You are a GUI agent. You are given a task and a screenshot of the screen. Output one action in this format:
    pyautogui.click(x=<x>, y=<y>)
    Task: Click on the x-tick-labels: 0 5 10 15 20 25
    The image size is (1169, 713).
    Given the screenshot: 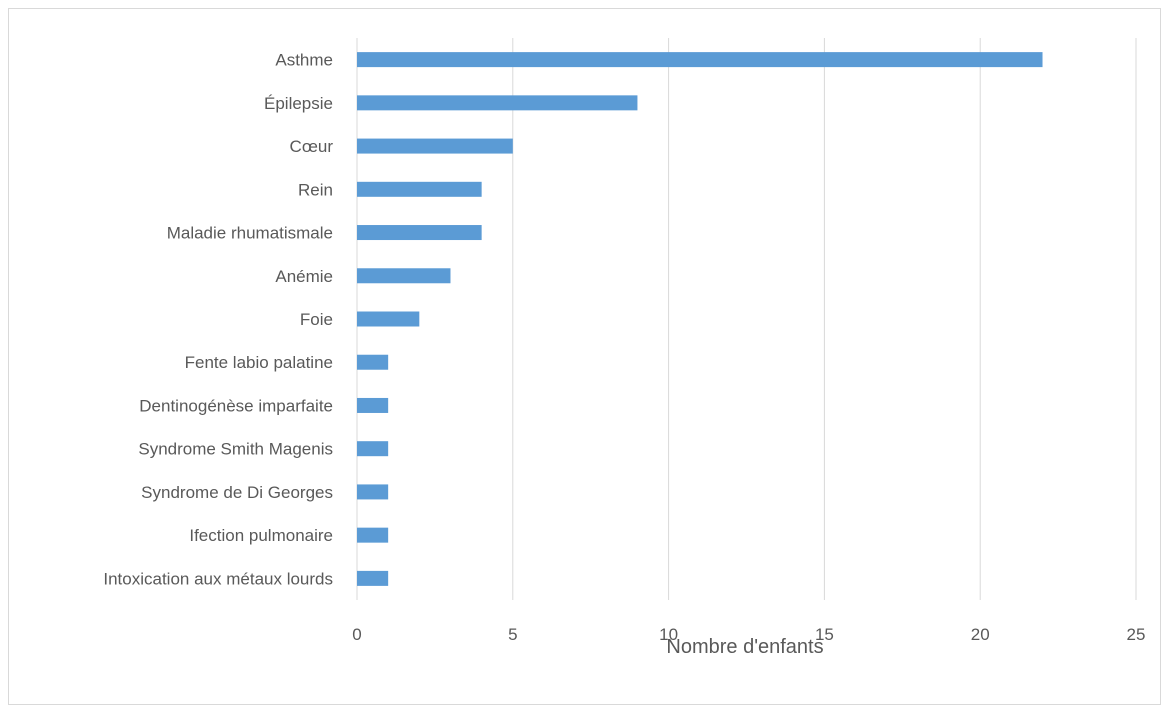 What is the action you would take?
    pyautogui.click(x=748, y=634)
    